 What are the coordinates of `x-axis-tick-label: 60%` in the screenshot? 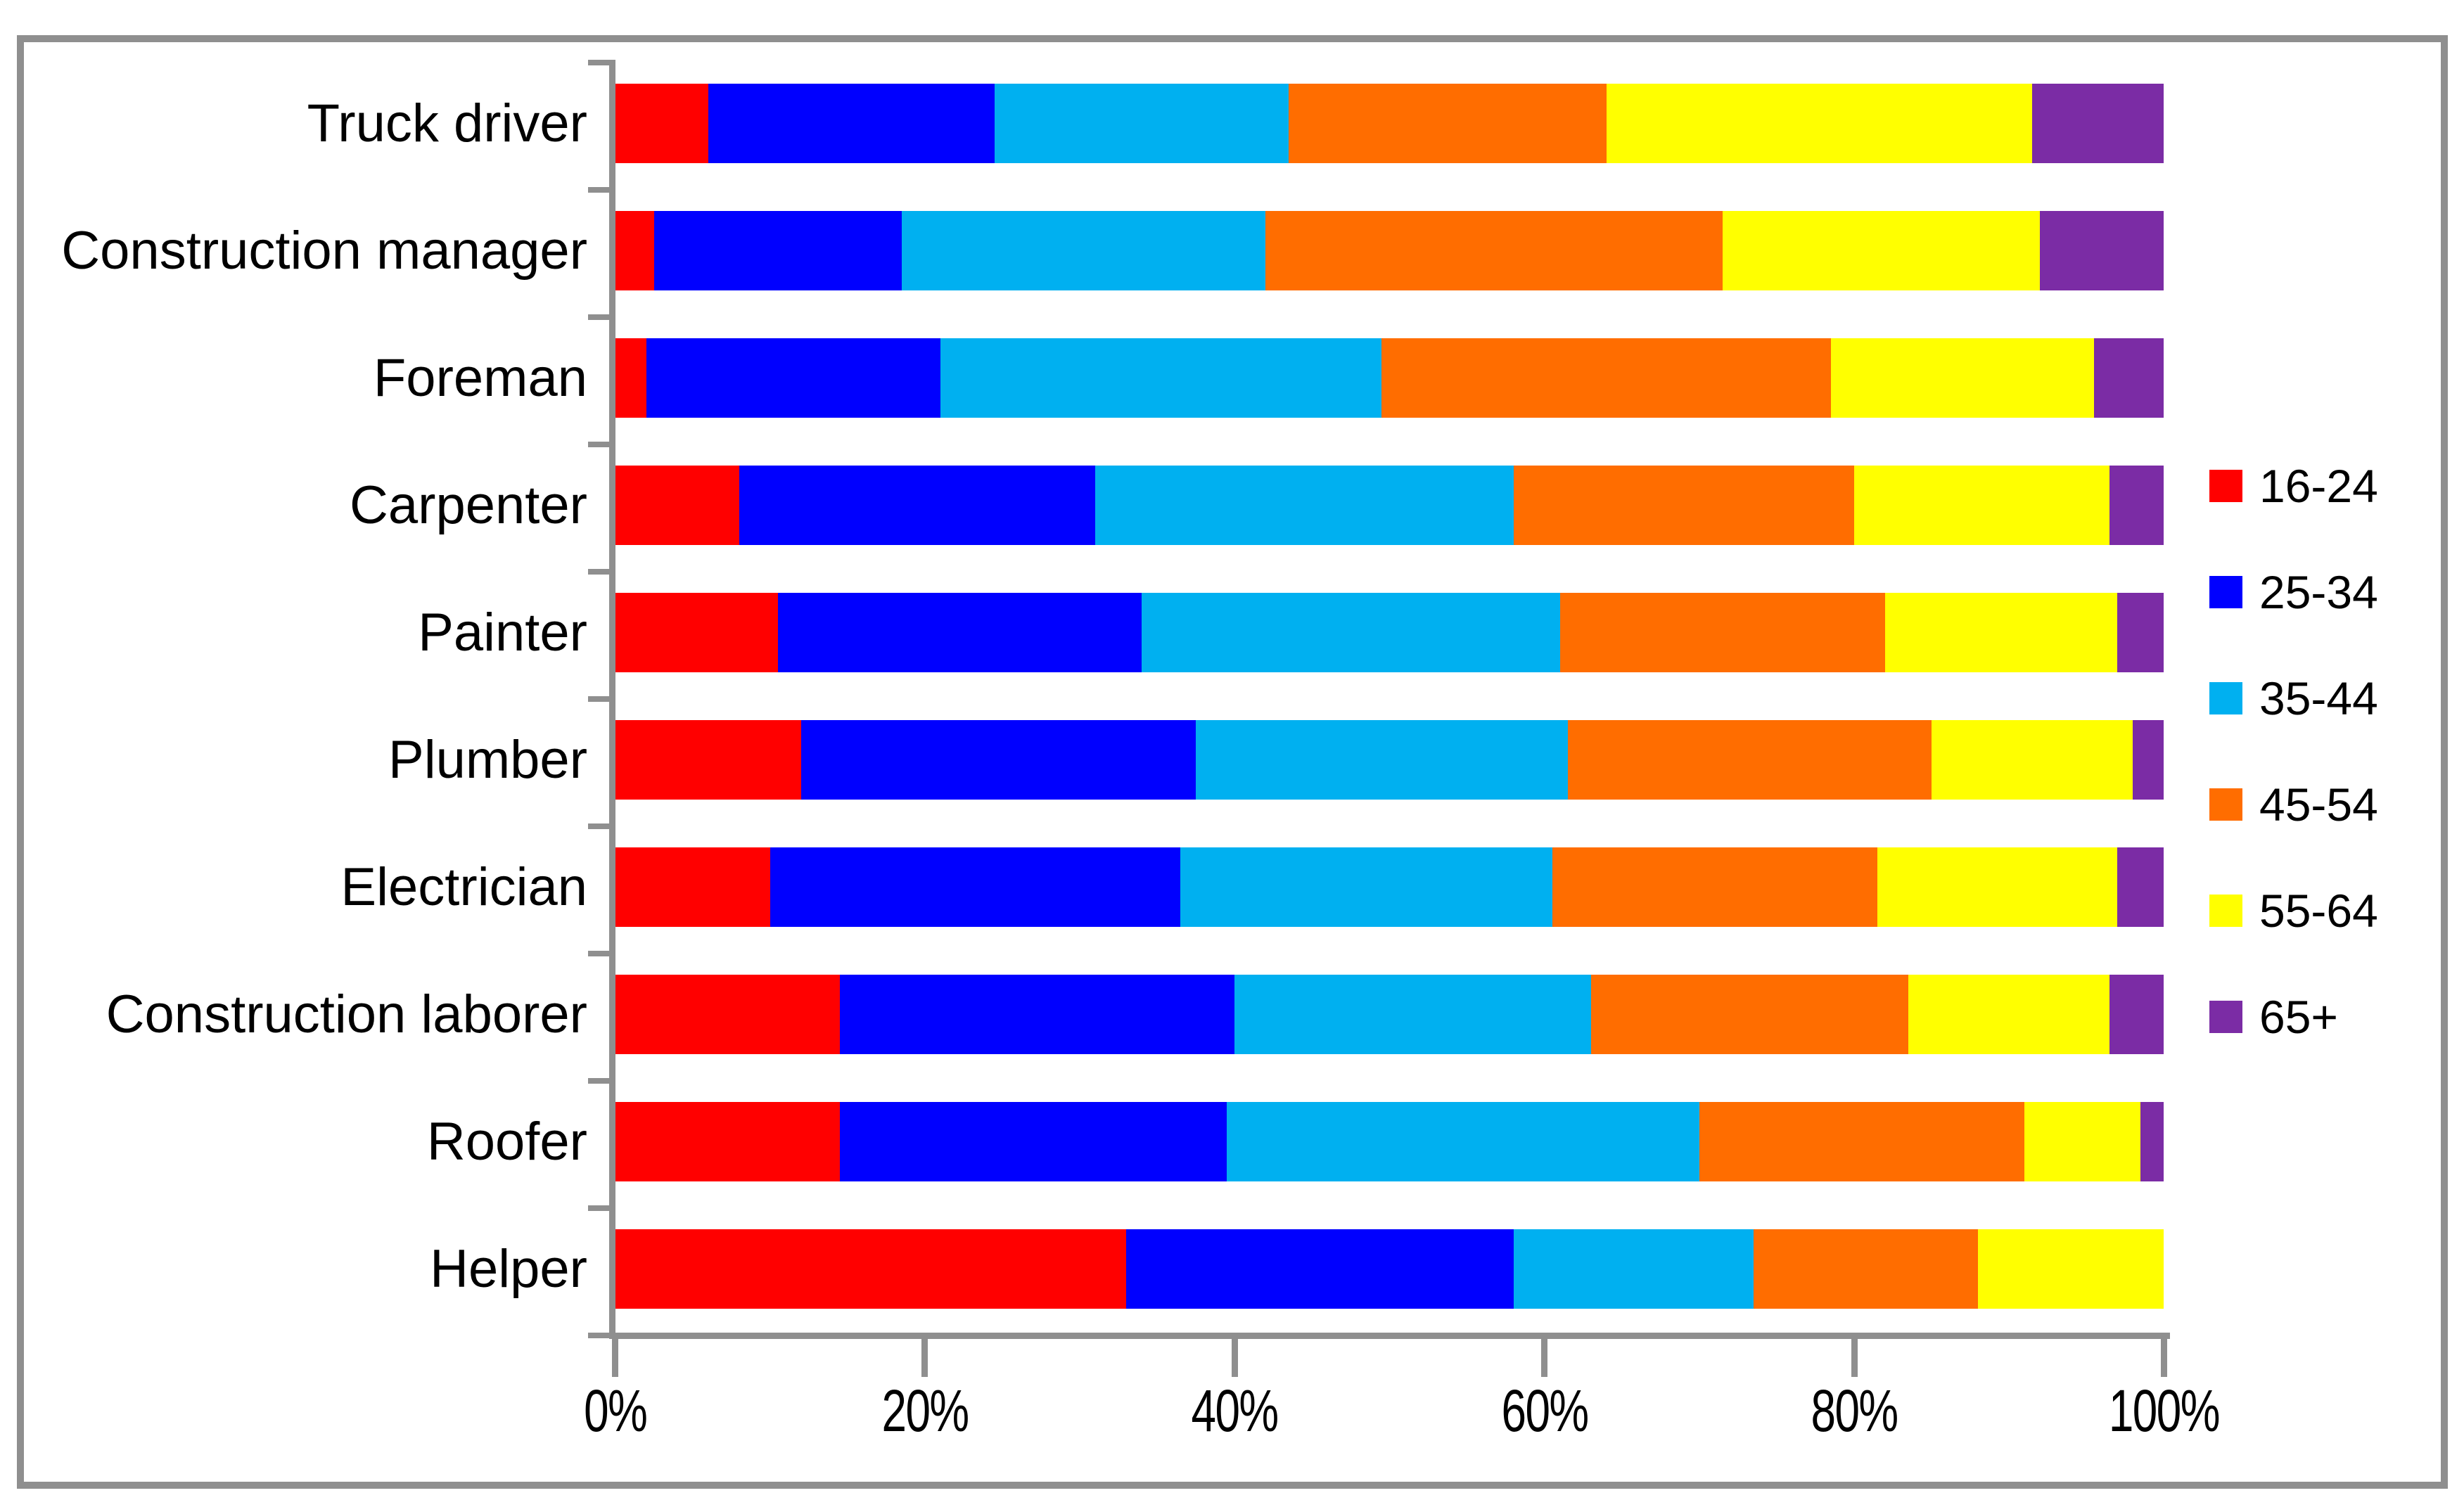 It's located at (1544, 1411).